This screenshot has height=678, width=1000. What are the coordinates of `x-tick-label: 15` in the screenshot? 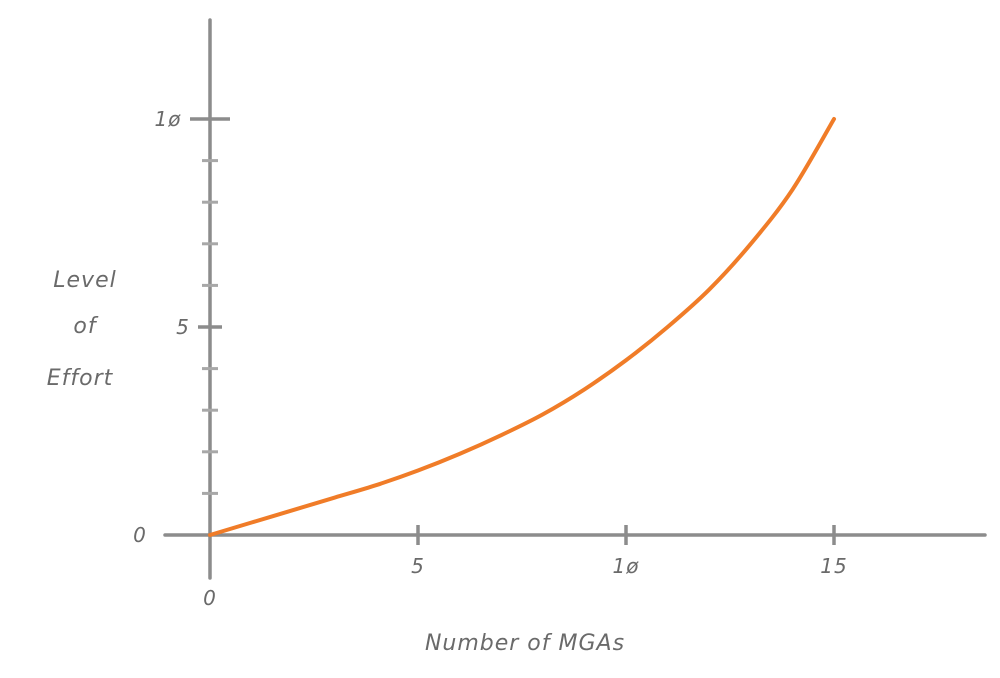 It's located at (833, 566).